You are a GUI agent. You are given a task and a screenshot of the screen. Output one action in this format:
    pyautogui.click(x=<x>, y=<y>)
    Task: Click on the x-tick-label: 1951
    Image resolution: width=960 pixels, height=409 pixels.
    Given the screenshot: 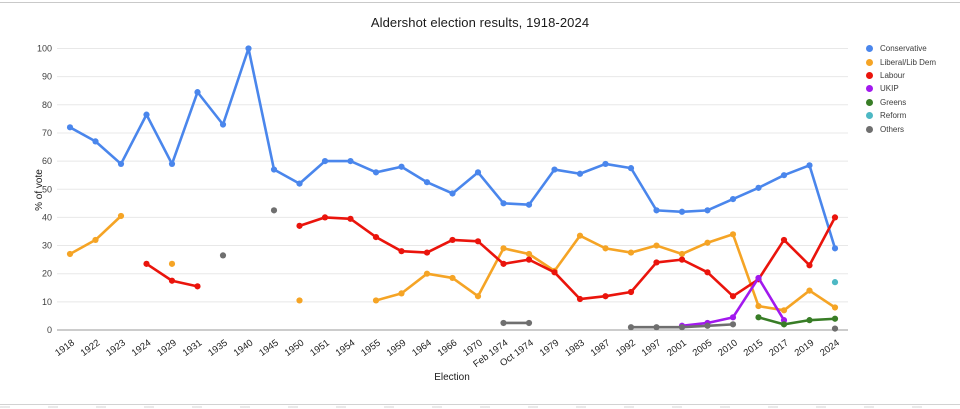 What is the action you would take?
    pyautogui.click(x=320, y=348)
    